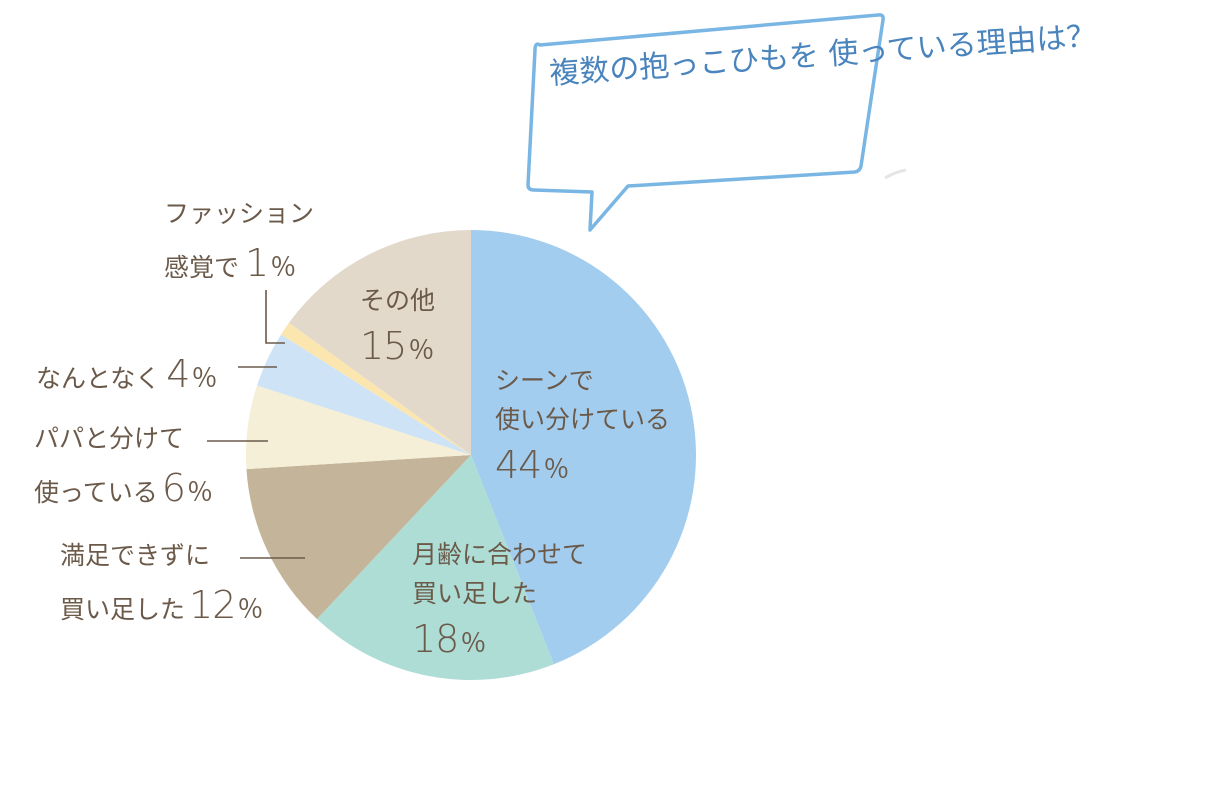 This screenshot has width=1223, height=799. What do you see at coordinates (383, 345) in the screenshot?
I see `label-other-value: 15` at bounding box center [383, 345].